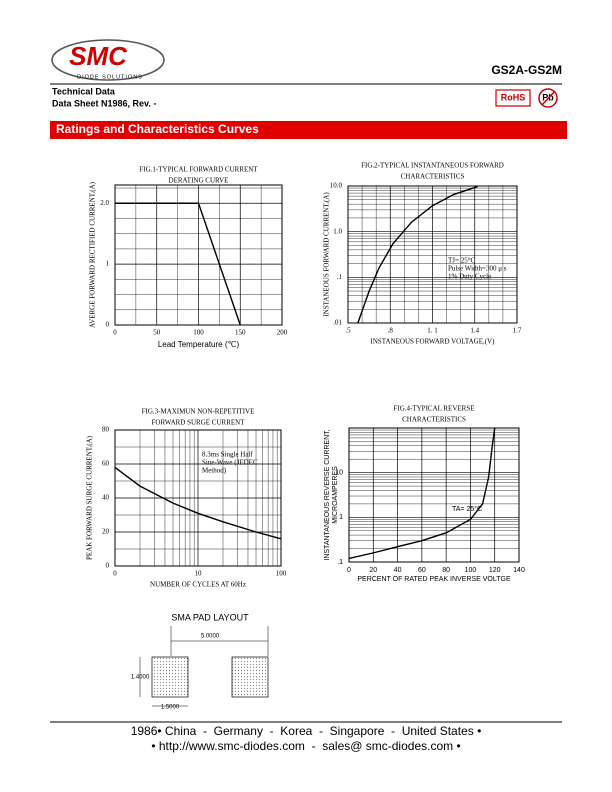 This screenshot has width=612, height=792. What do you see at coordinates (474, 331) in the screenshot?
I see `x-tick-label: 1.4` at bounding box center [474, 331].